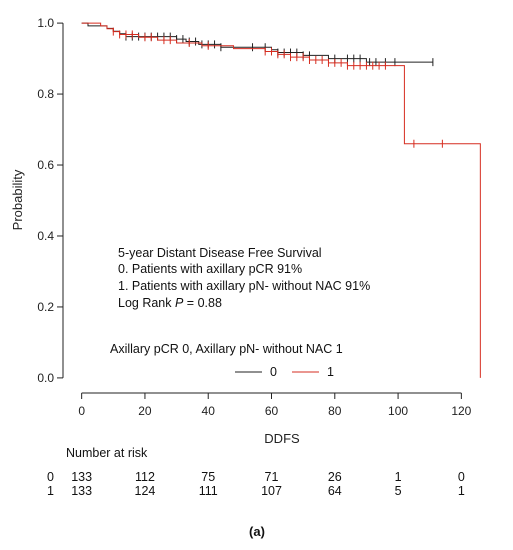  I want to click on risk-count: 5, so click(398, 491).